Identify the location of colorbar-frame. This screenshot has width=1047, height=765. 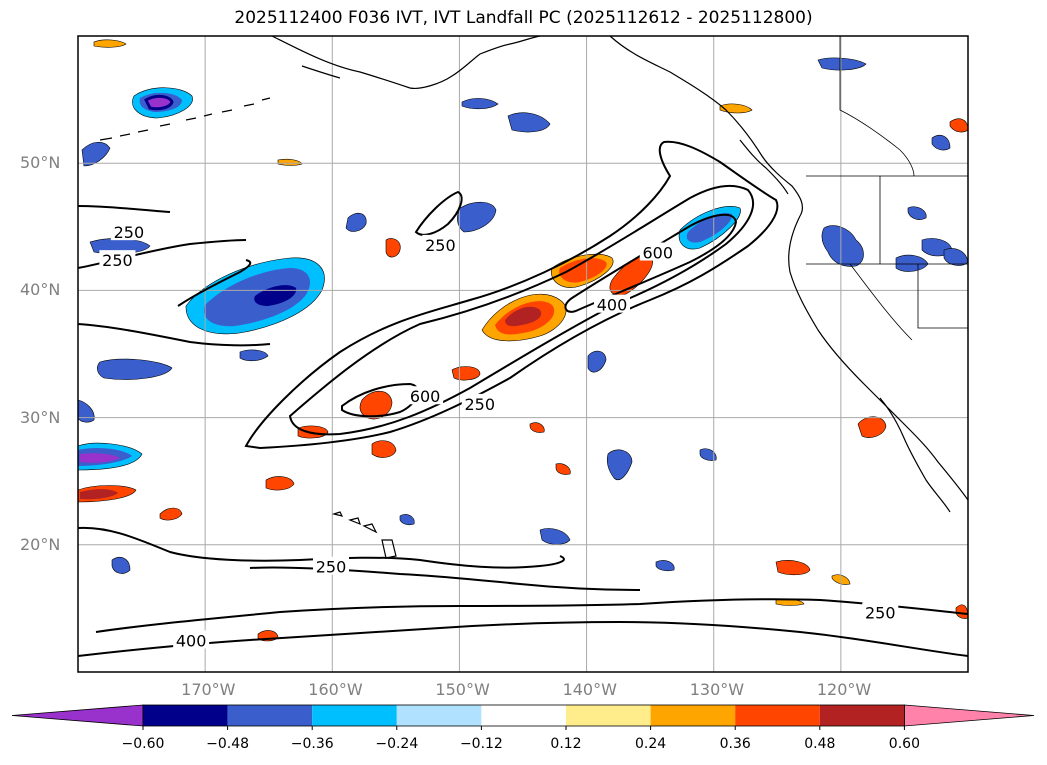
(523, 715).